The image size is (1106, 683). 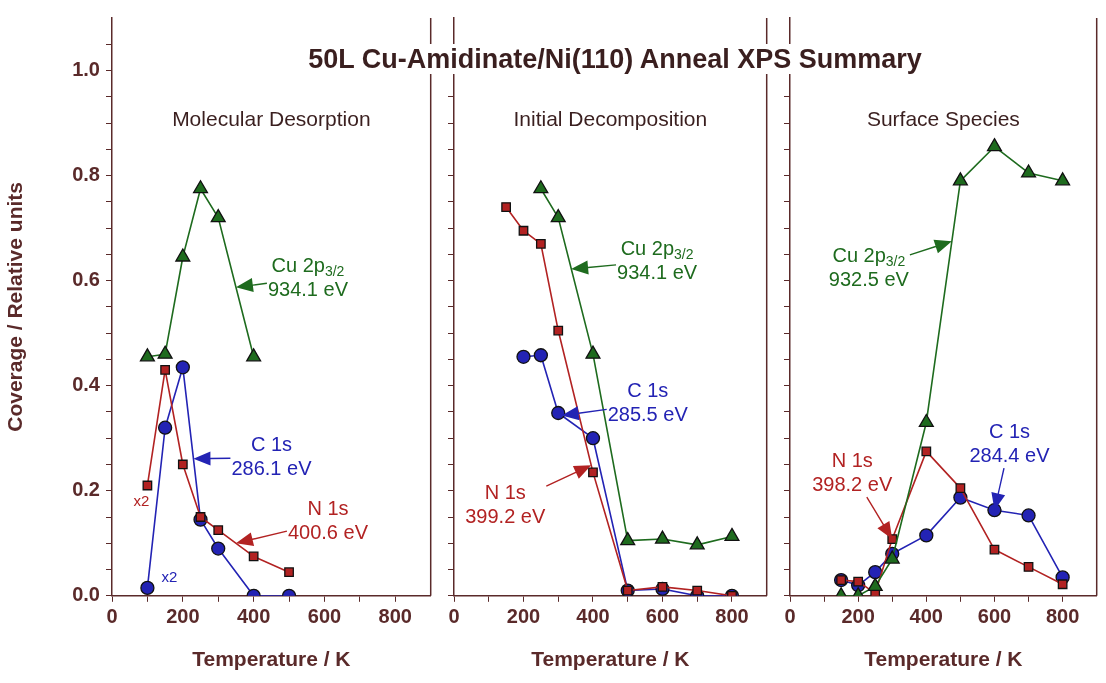 I want to click on text: 0.0, so click(x=86, y=594).